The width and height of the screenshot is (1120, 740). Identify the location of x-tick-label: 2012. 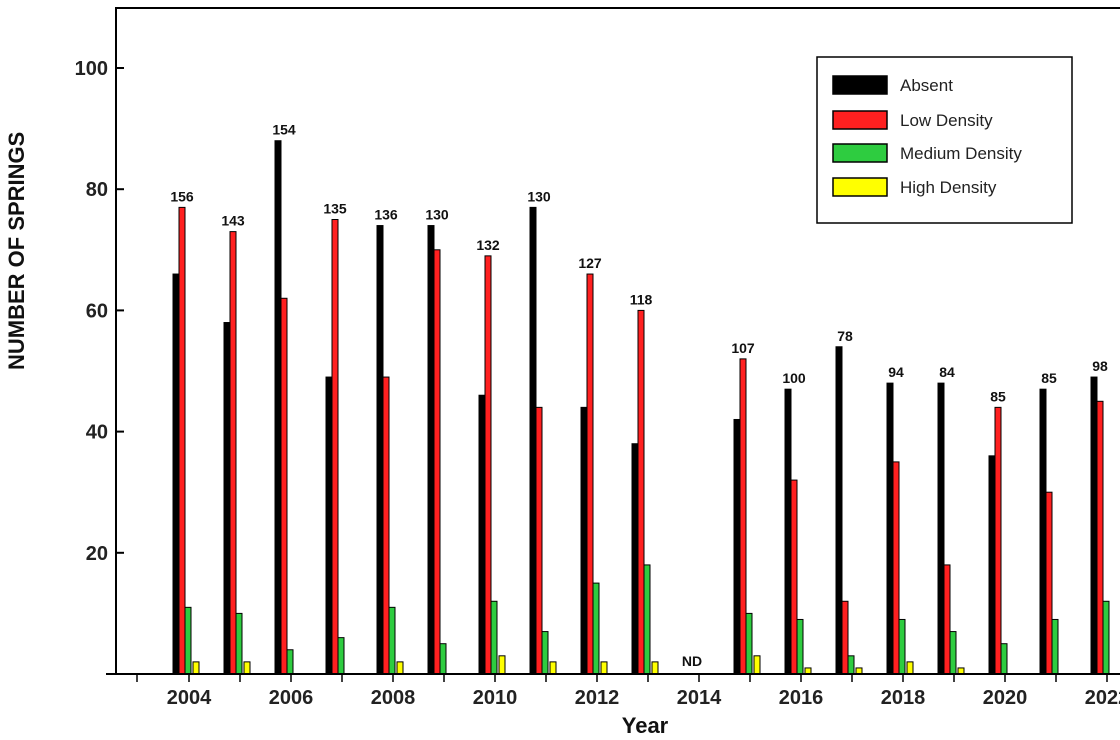
(597, 698).